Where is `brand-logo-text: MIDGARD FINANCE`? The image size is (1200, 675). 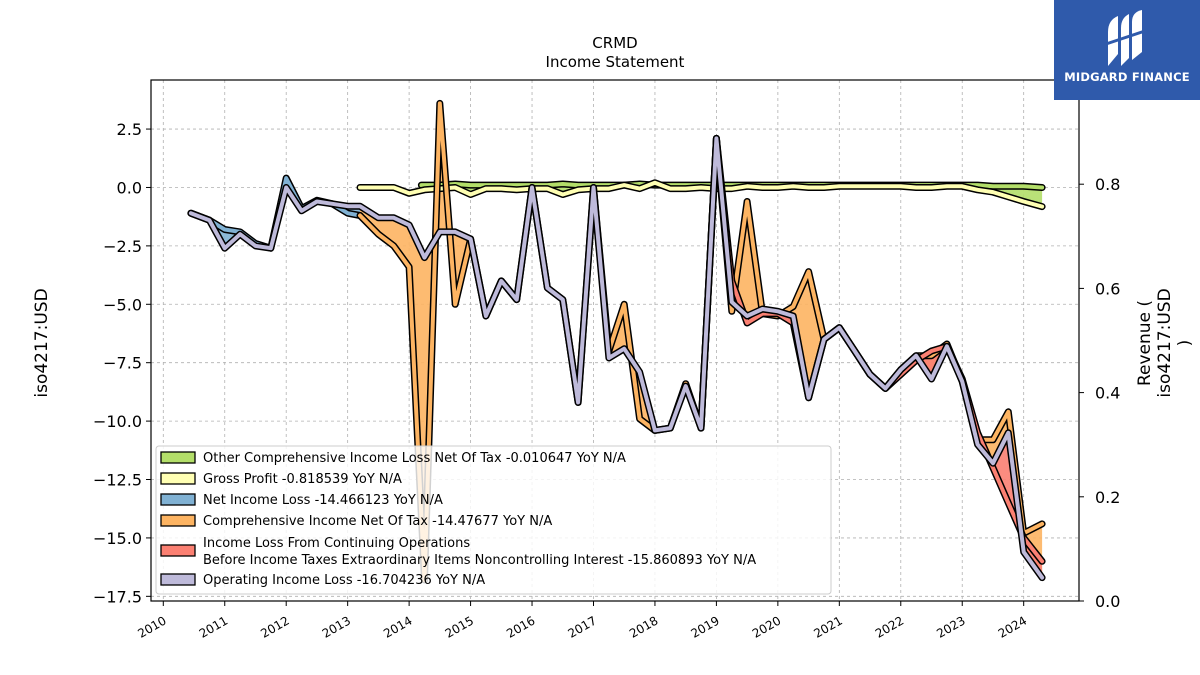 brand-logo-text: MIDGARD FINANCE is located at coordinates (1127, 77).